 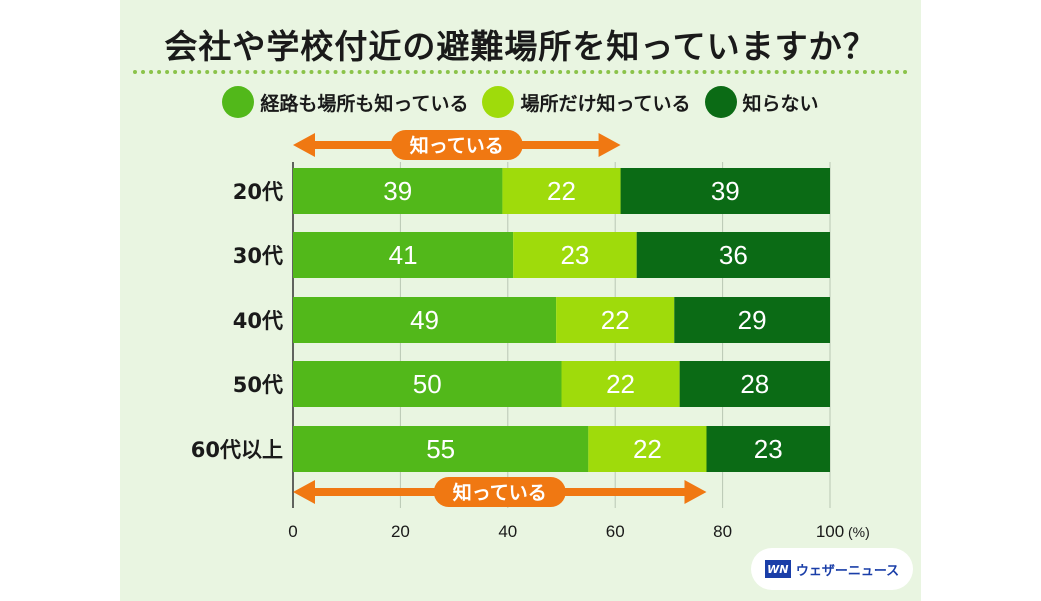 I want to click on x-tick-label-2: 40, so click(x=507, y=531).